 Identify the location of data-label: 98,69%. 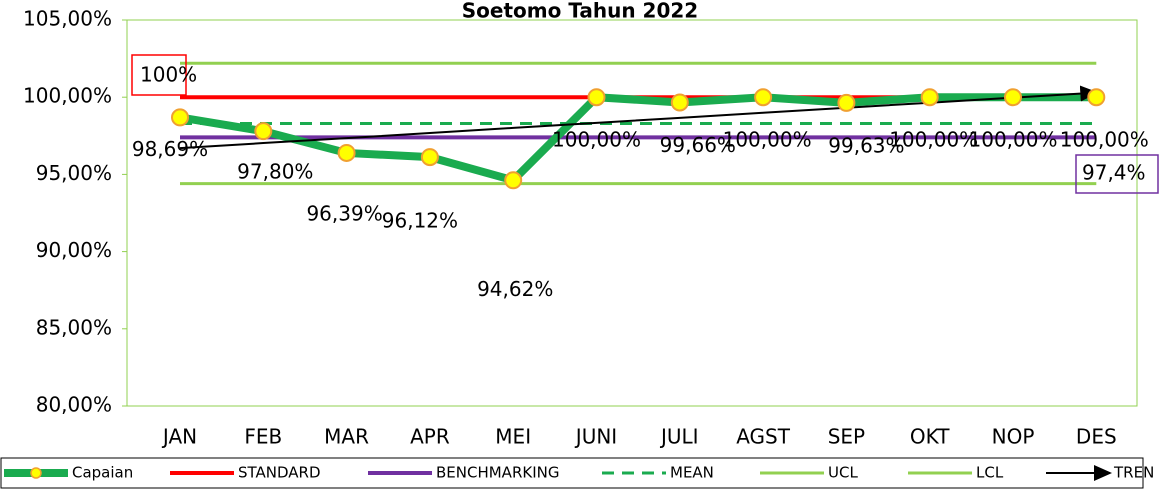
(170, 149).